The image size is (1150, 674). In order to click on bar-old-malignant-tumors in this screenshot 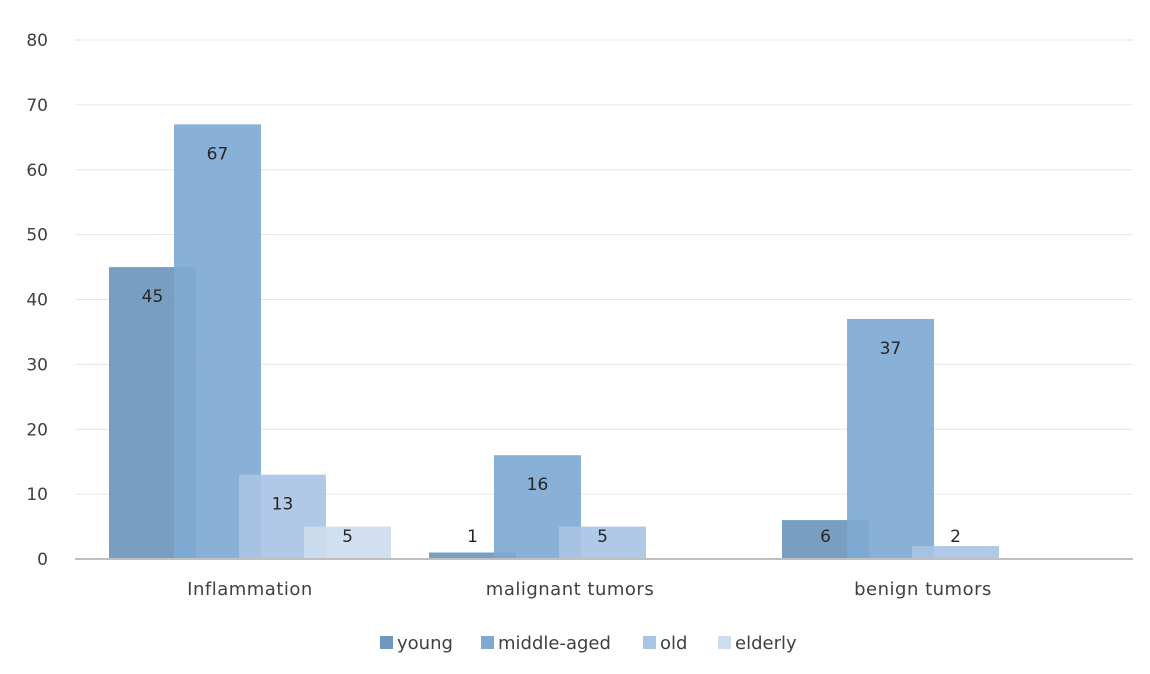, I will do `click(602, 542)`.